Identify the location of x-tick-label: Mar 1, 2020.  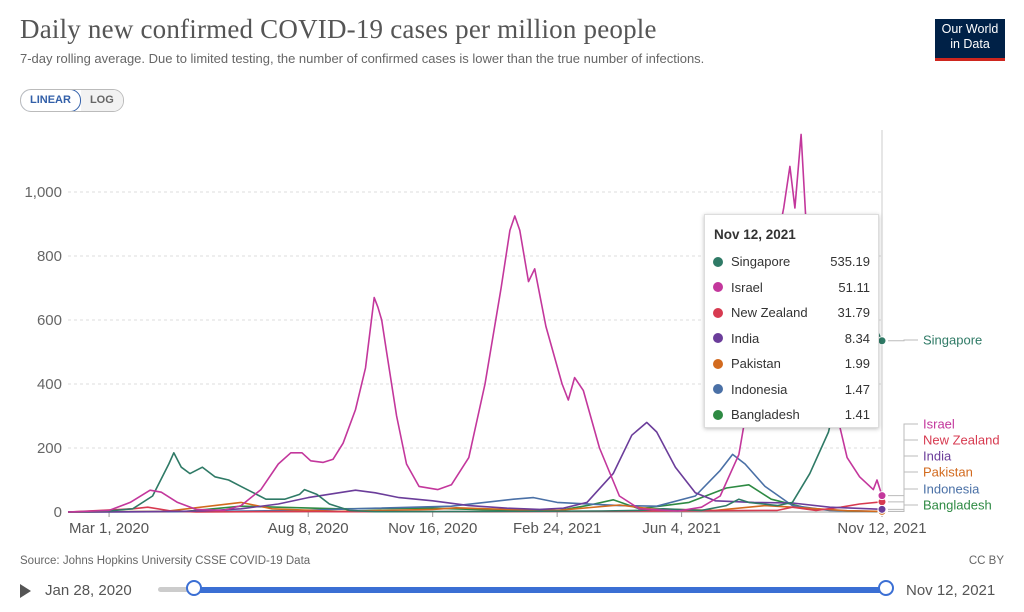
(109, 528).